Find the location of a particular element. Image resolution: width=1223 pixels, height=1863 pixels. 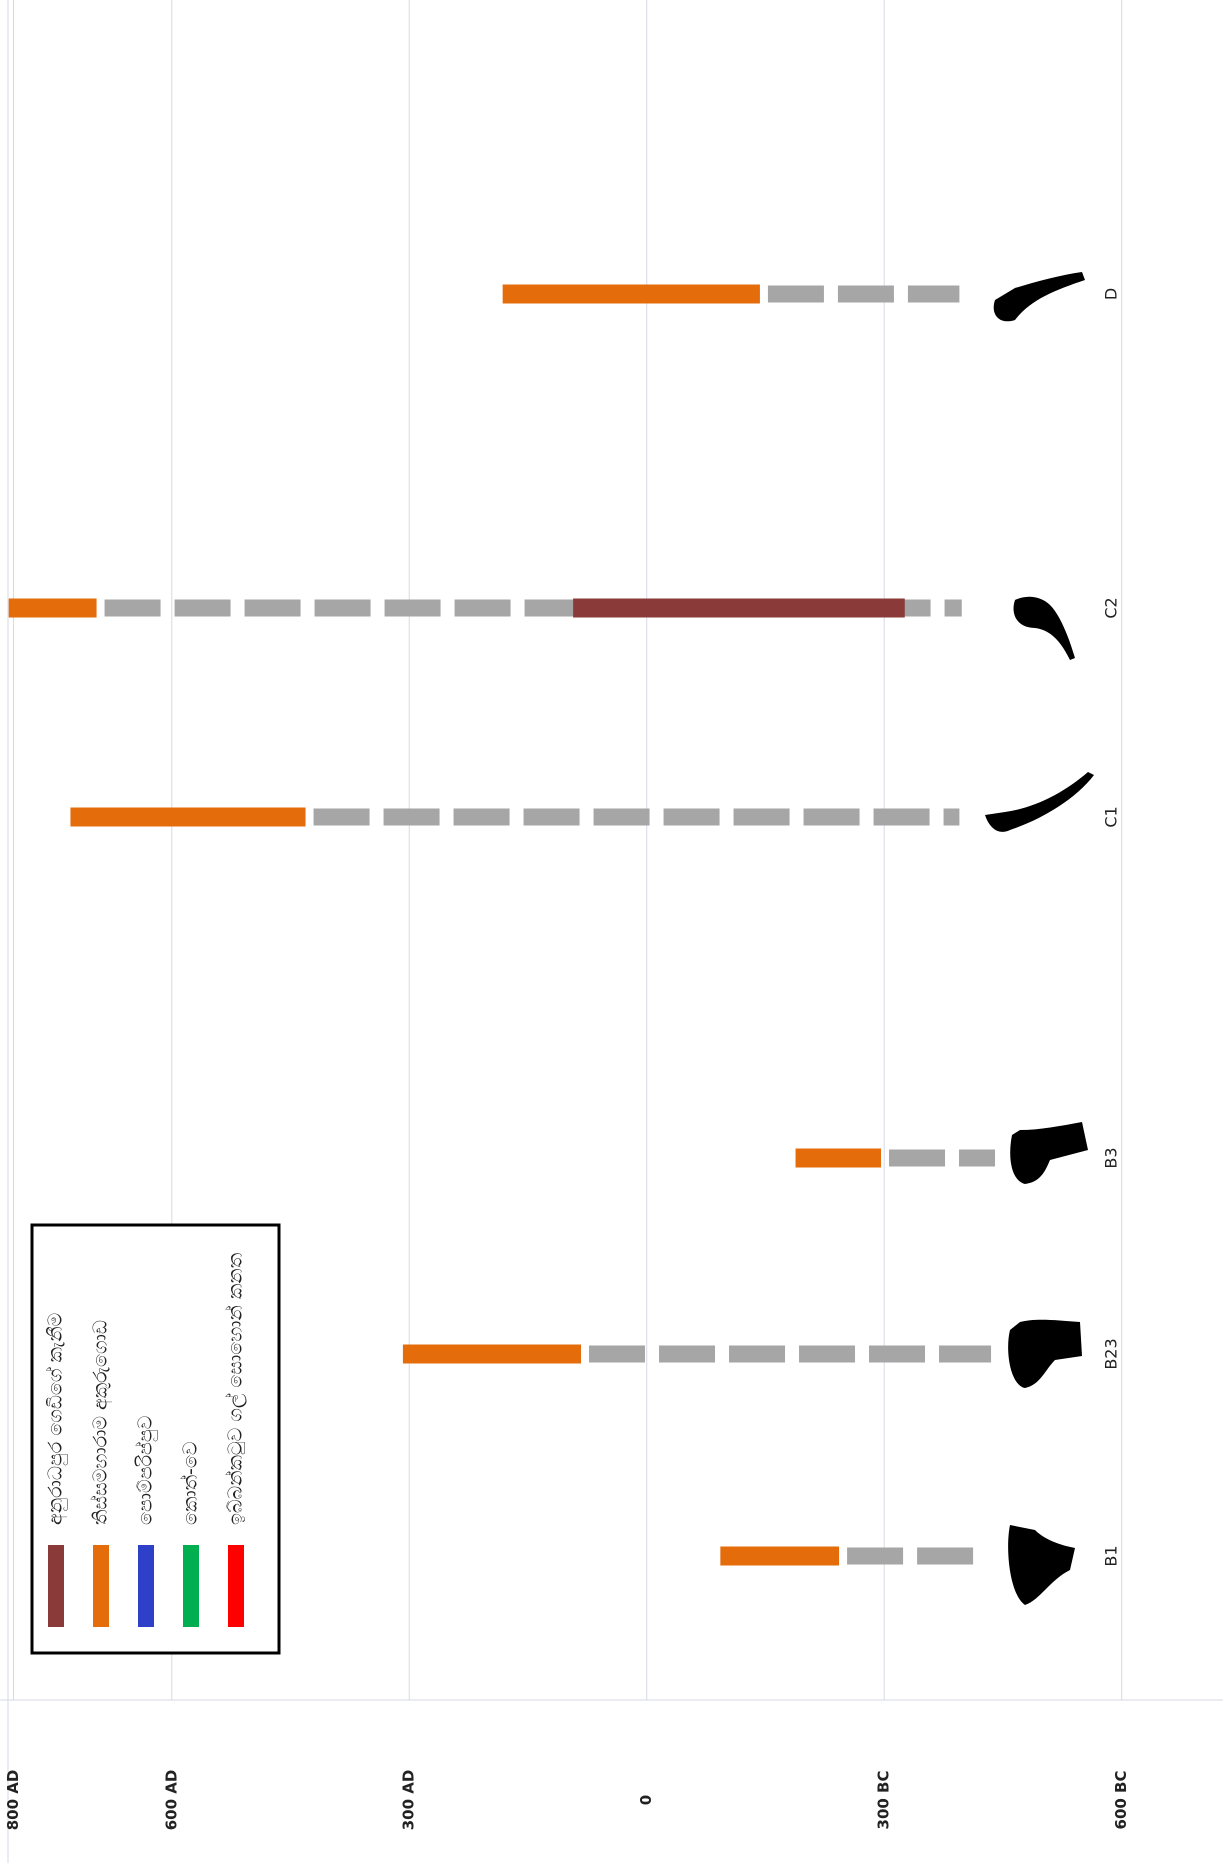

category-label: D is located at coordinates (1111, 294).